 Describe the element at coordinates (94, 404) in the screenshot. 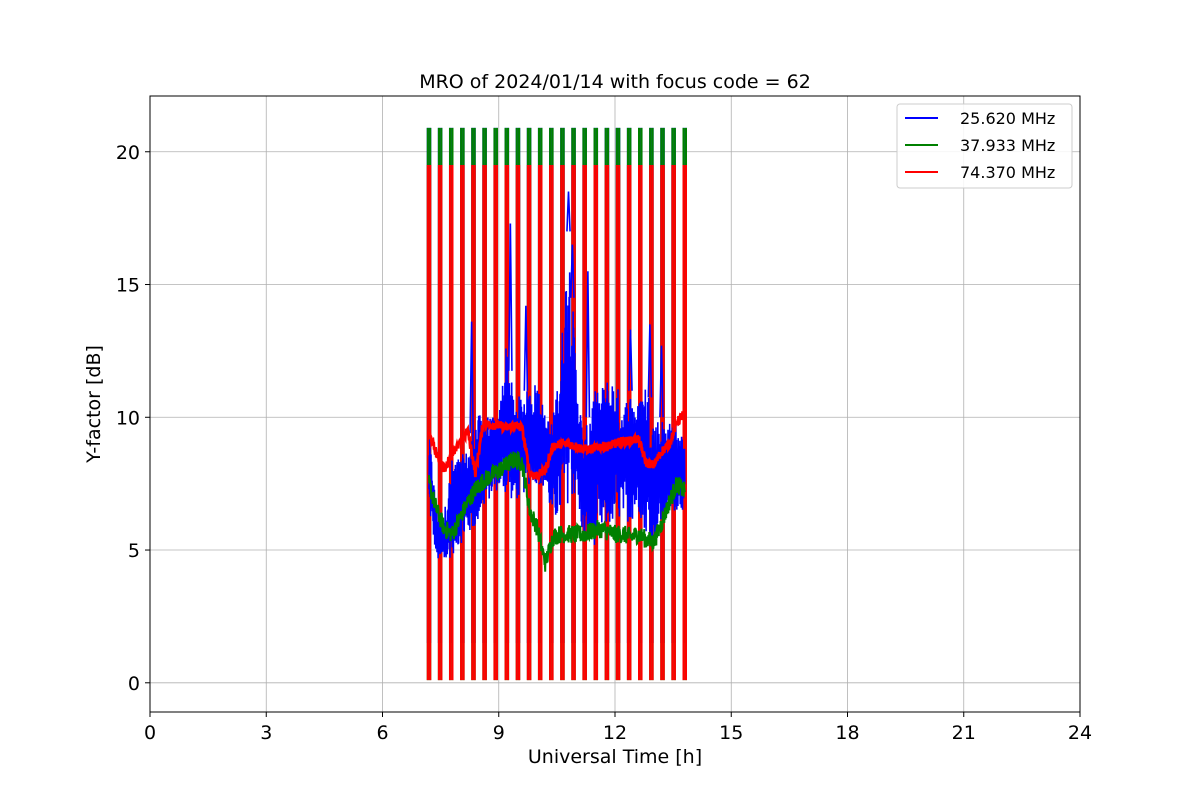

I see `y-axis-label: Y-factor [dB]` at that location.